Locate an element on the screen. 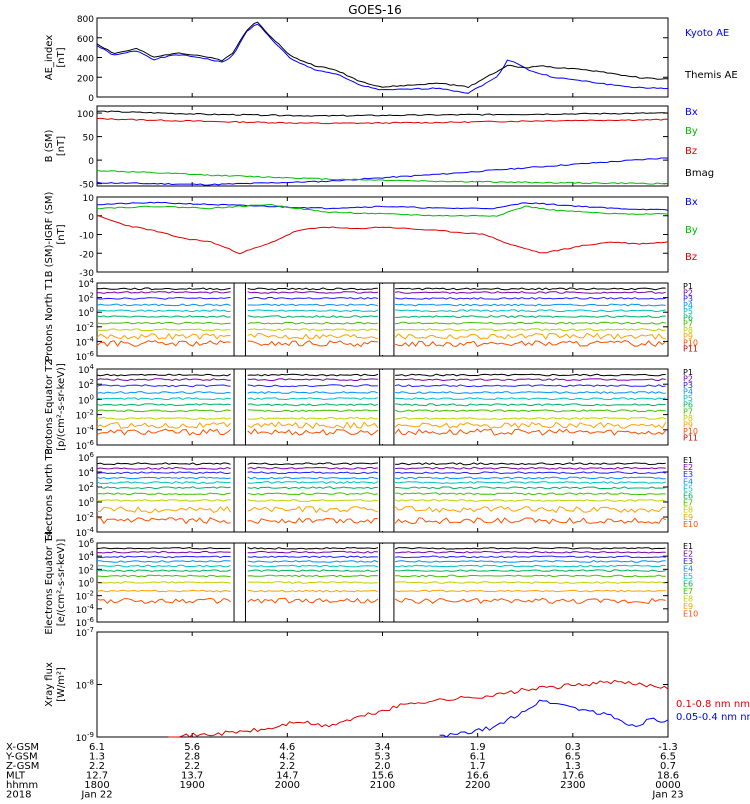  x-row-label-y-gsm: Y-GSM is located at coordinates (21, 757).